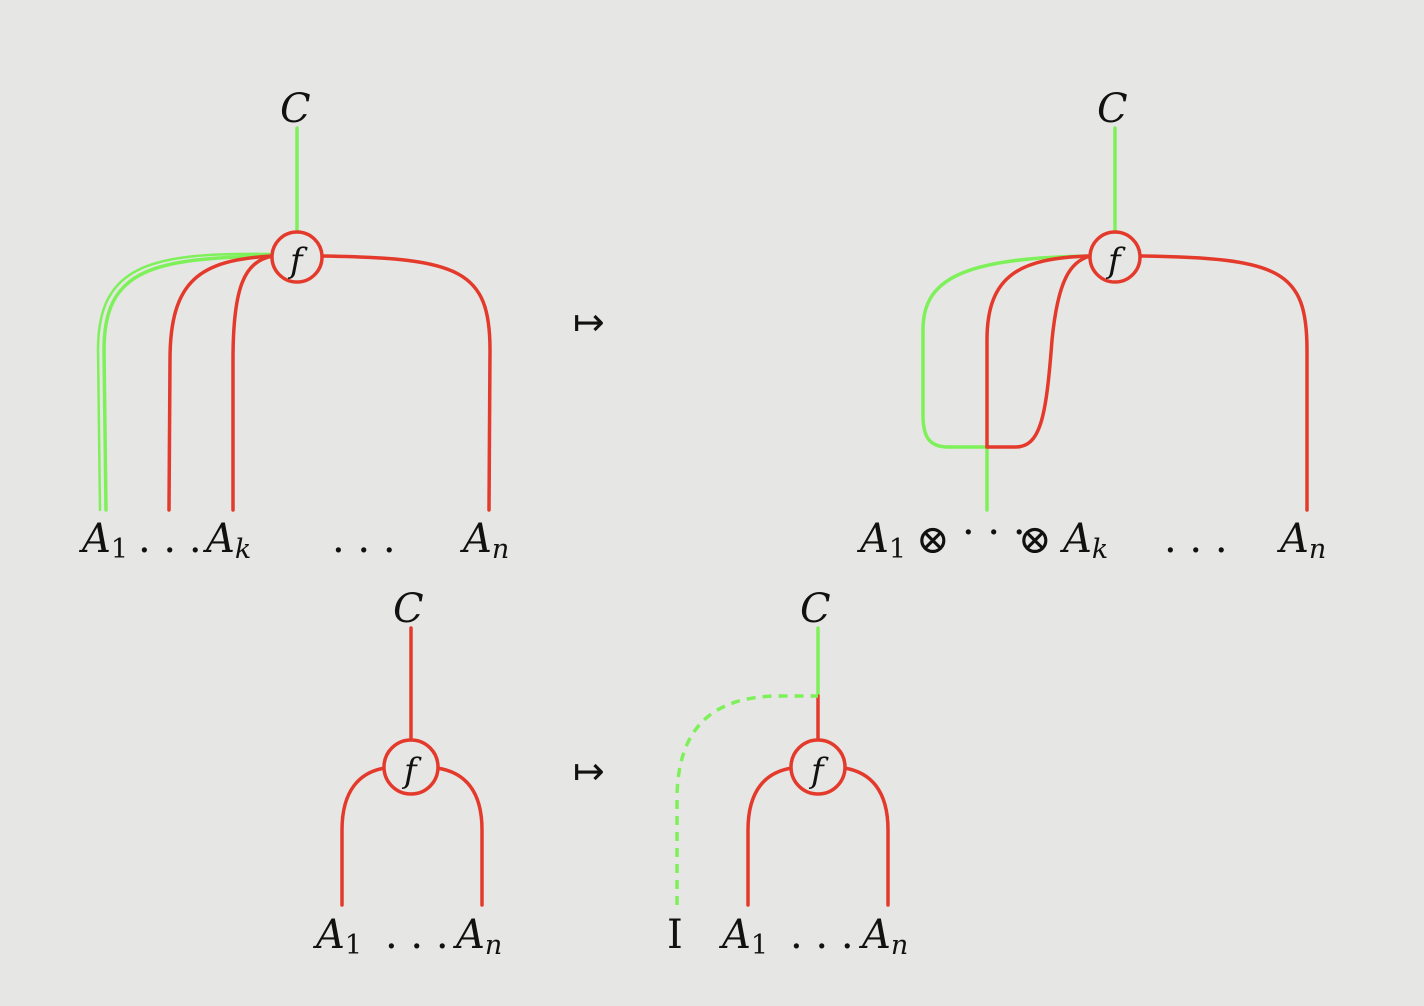 Image resolution: width=1424 pixels, height=1006 pixels. I want to click on unit-wire-i, so click(746, 799).